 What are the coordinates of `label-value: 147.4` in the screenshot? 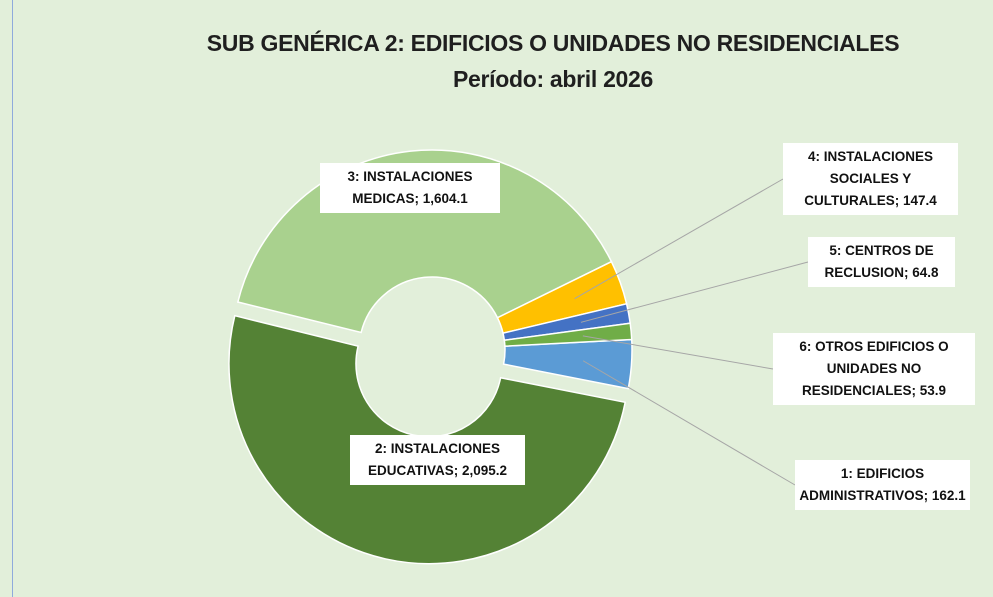 It's located at (919, 200).